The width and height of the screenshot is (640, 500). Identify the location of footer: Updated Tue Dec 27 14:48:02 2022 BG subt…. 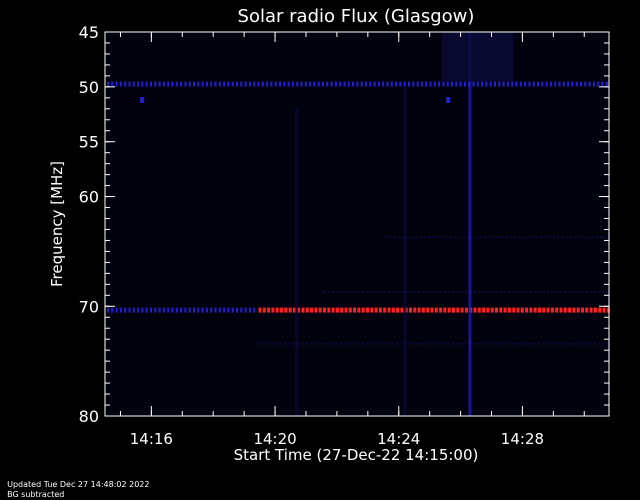
(80, 485).